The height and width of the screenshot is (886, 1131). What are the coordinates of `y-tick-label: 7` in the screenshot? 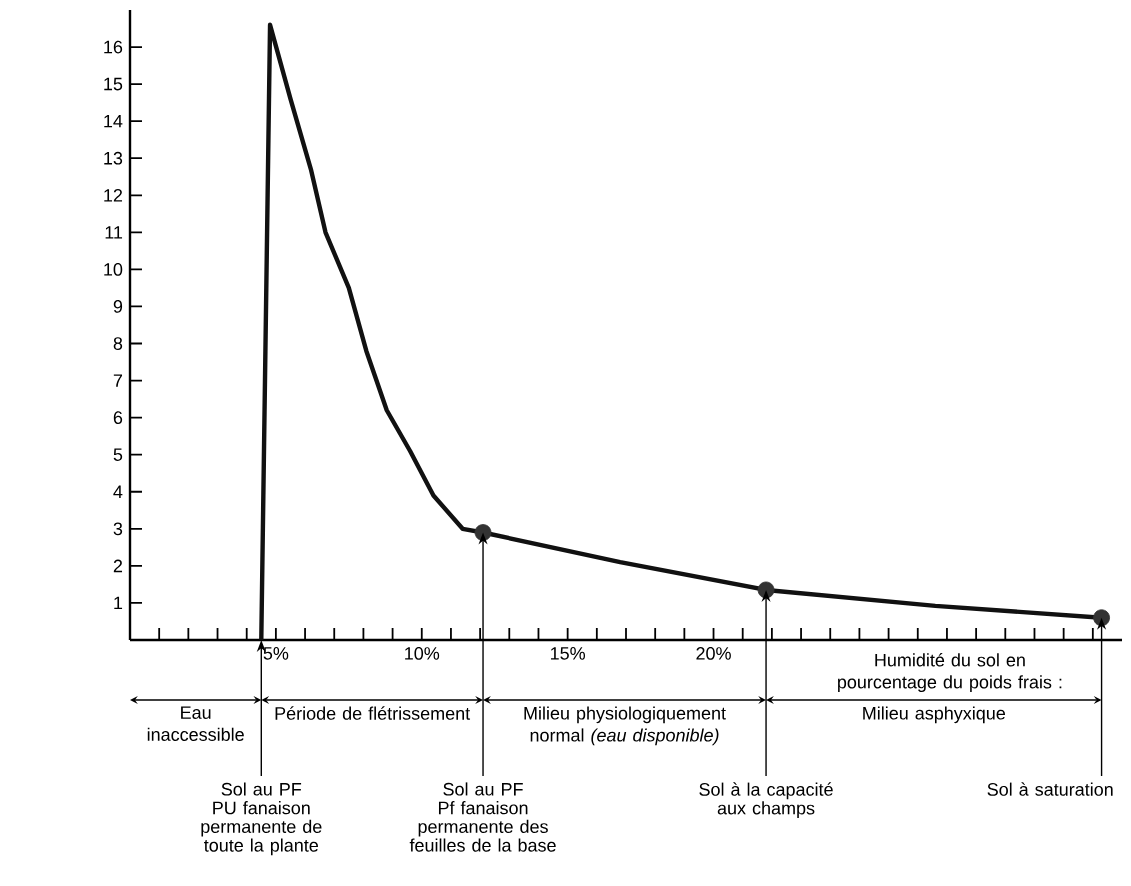 It's located at (118, 380).